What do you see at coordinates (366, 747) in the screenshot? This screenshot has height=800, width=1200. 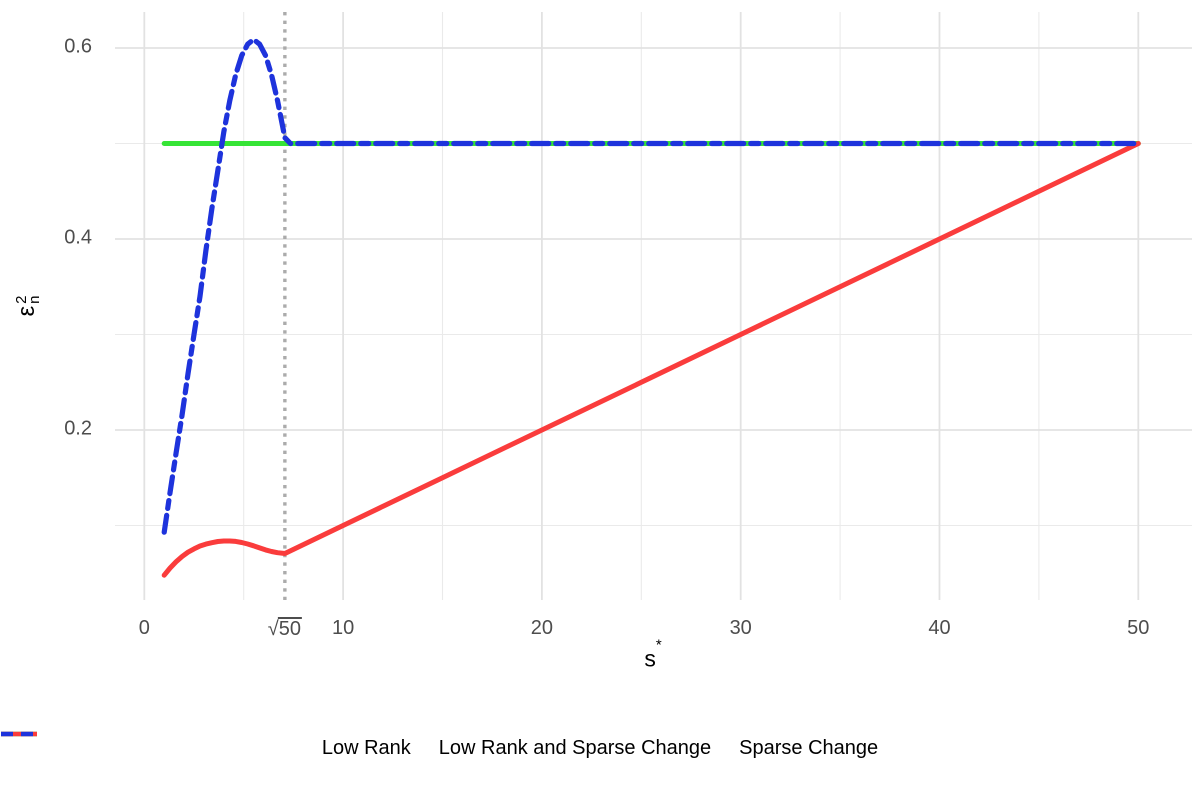 I see `legend-label: Low Rank` at bounding box center [366, 747].